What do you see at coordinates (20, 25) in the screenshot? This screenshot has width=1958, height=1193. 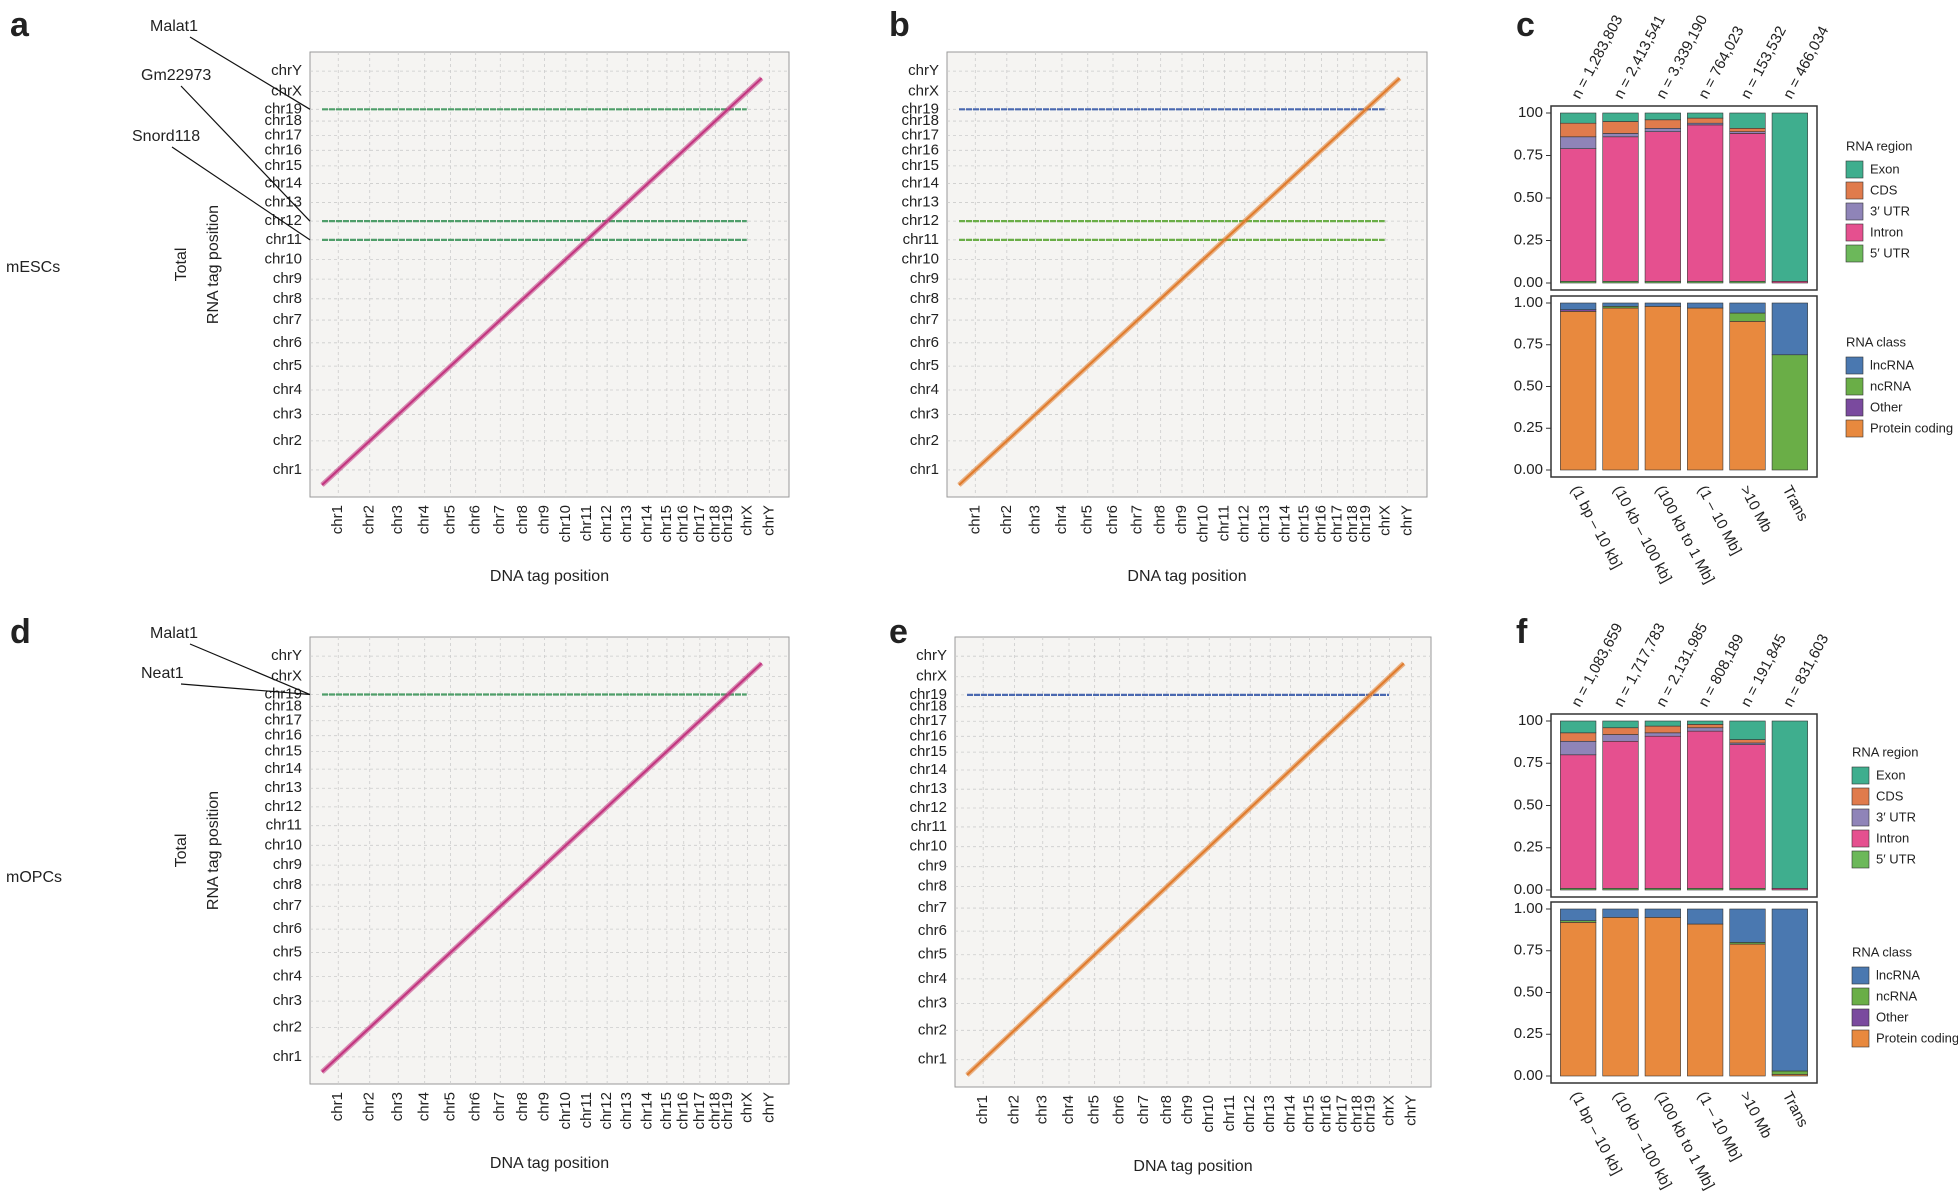 I see `panel-label: a` at bounding box center [20, 25].